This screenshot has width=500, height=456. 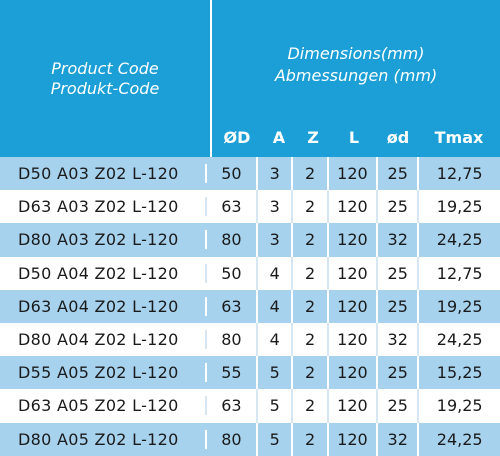 What do you see at coordinates (279, 137) in the screenshot?
I see `column-header-a: A` at bounding box center [279, 137].